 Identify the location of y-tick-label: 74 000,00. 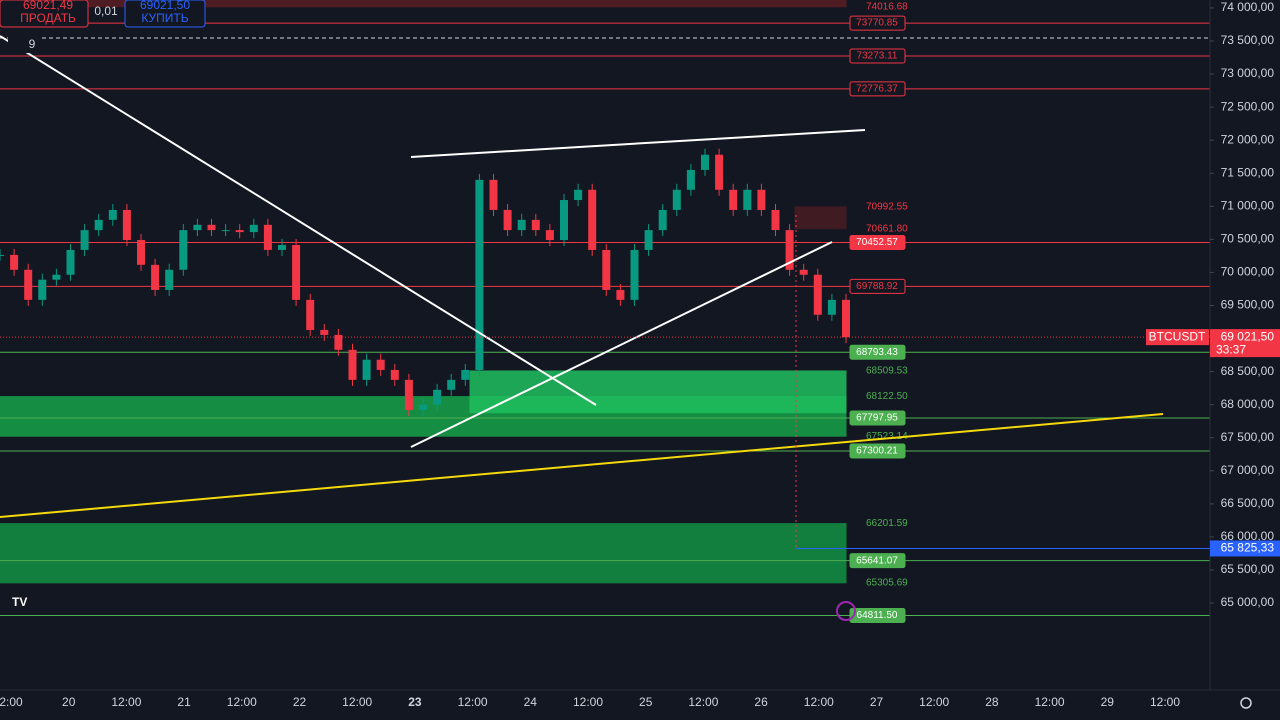
(1248, 7).